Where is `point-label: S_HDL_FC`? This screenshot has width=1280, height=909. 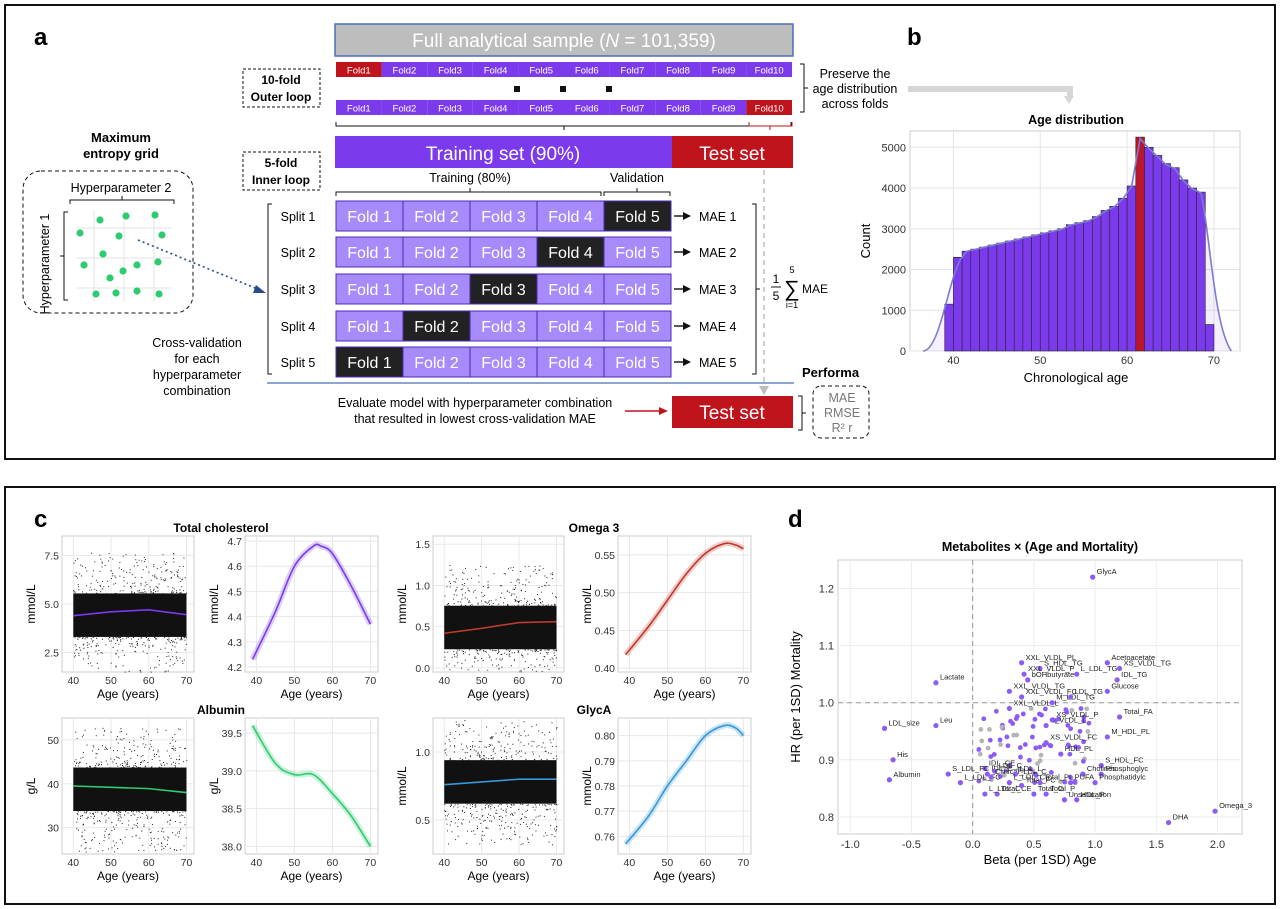 point-label: S_HDL_FC is located at coordinates (1124, 760).